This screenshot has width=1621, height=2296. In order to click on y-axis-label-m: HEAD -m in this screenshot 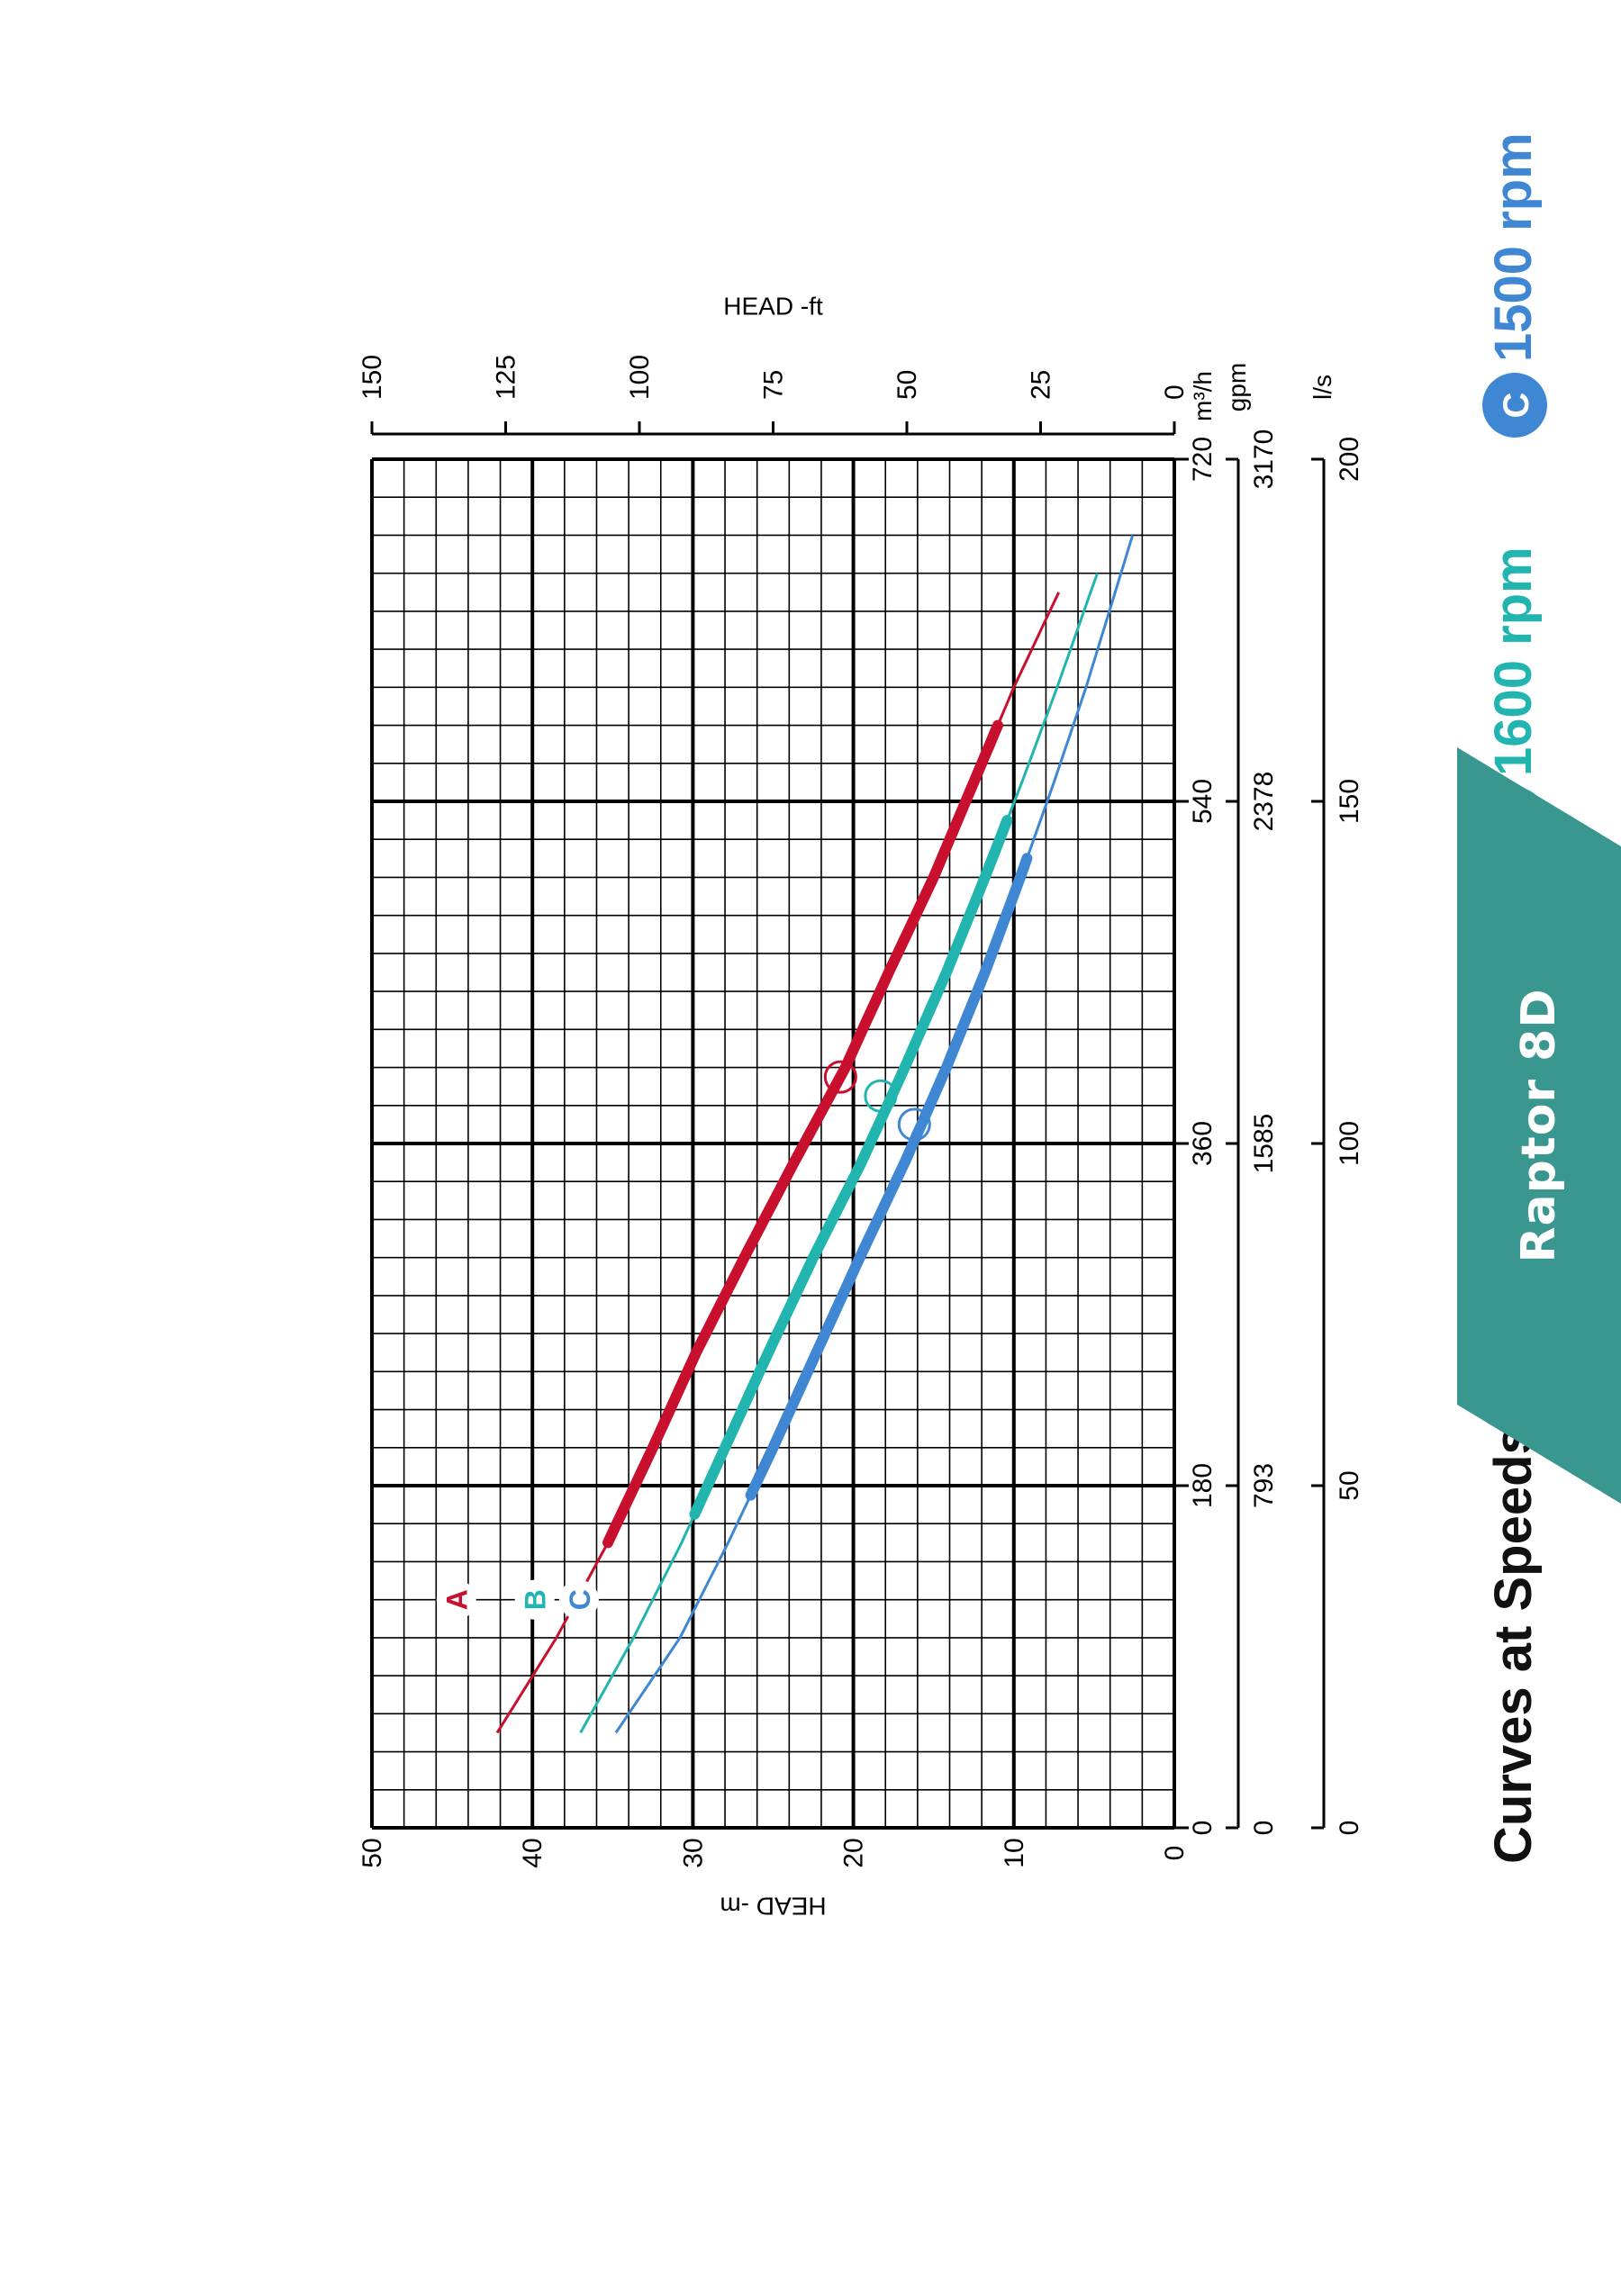, I will do `click(773, 1907)`.